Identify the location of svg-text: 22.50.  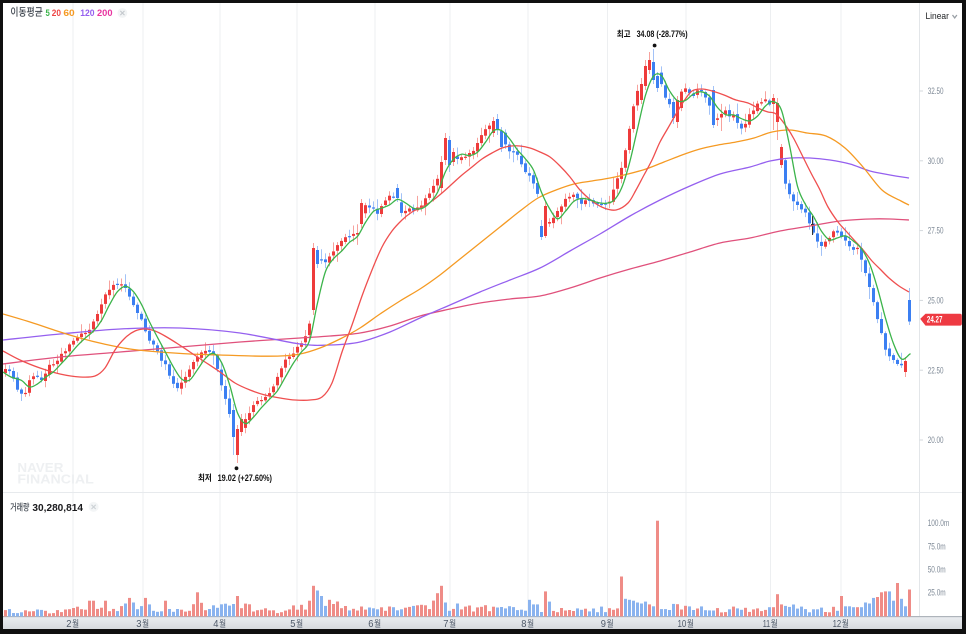
(936, 370).